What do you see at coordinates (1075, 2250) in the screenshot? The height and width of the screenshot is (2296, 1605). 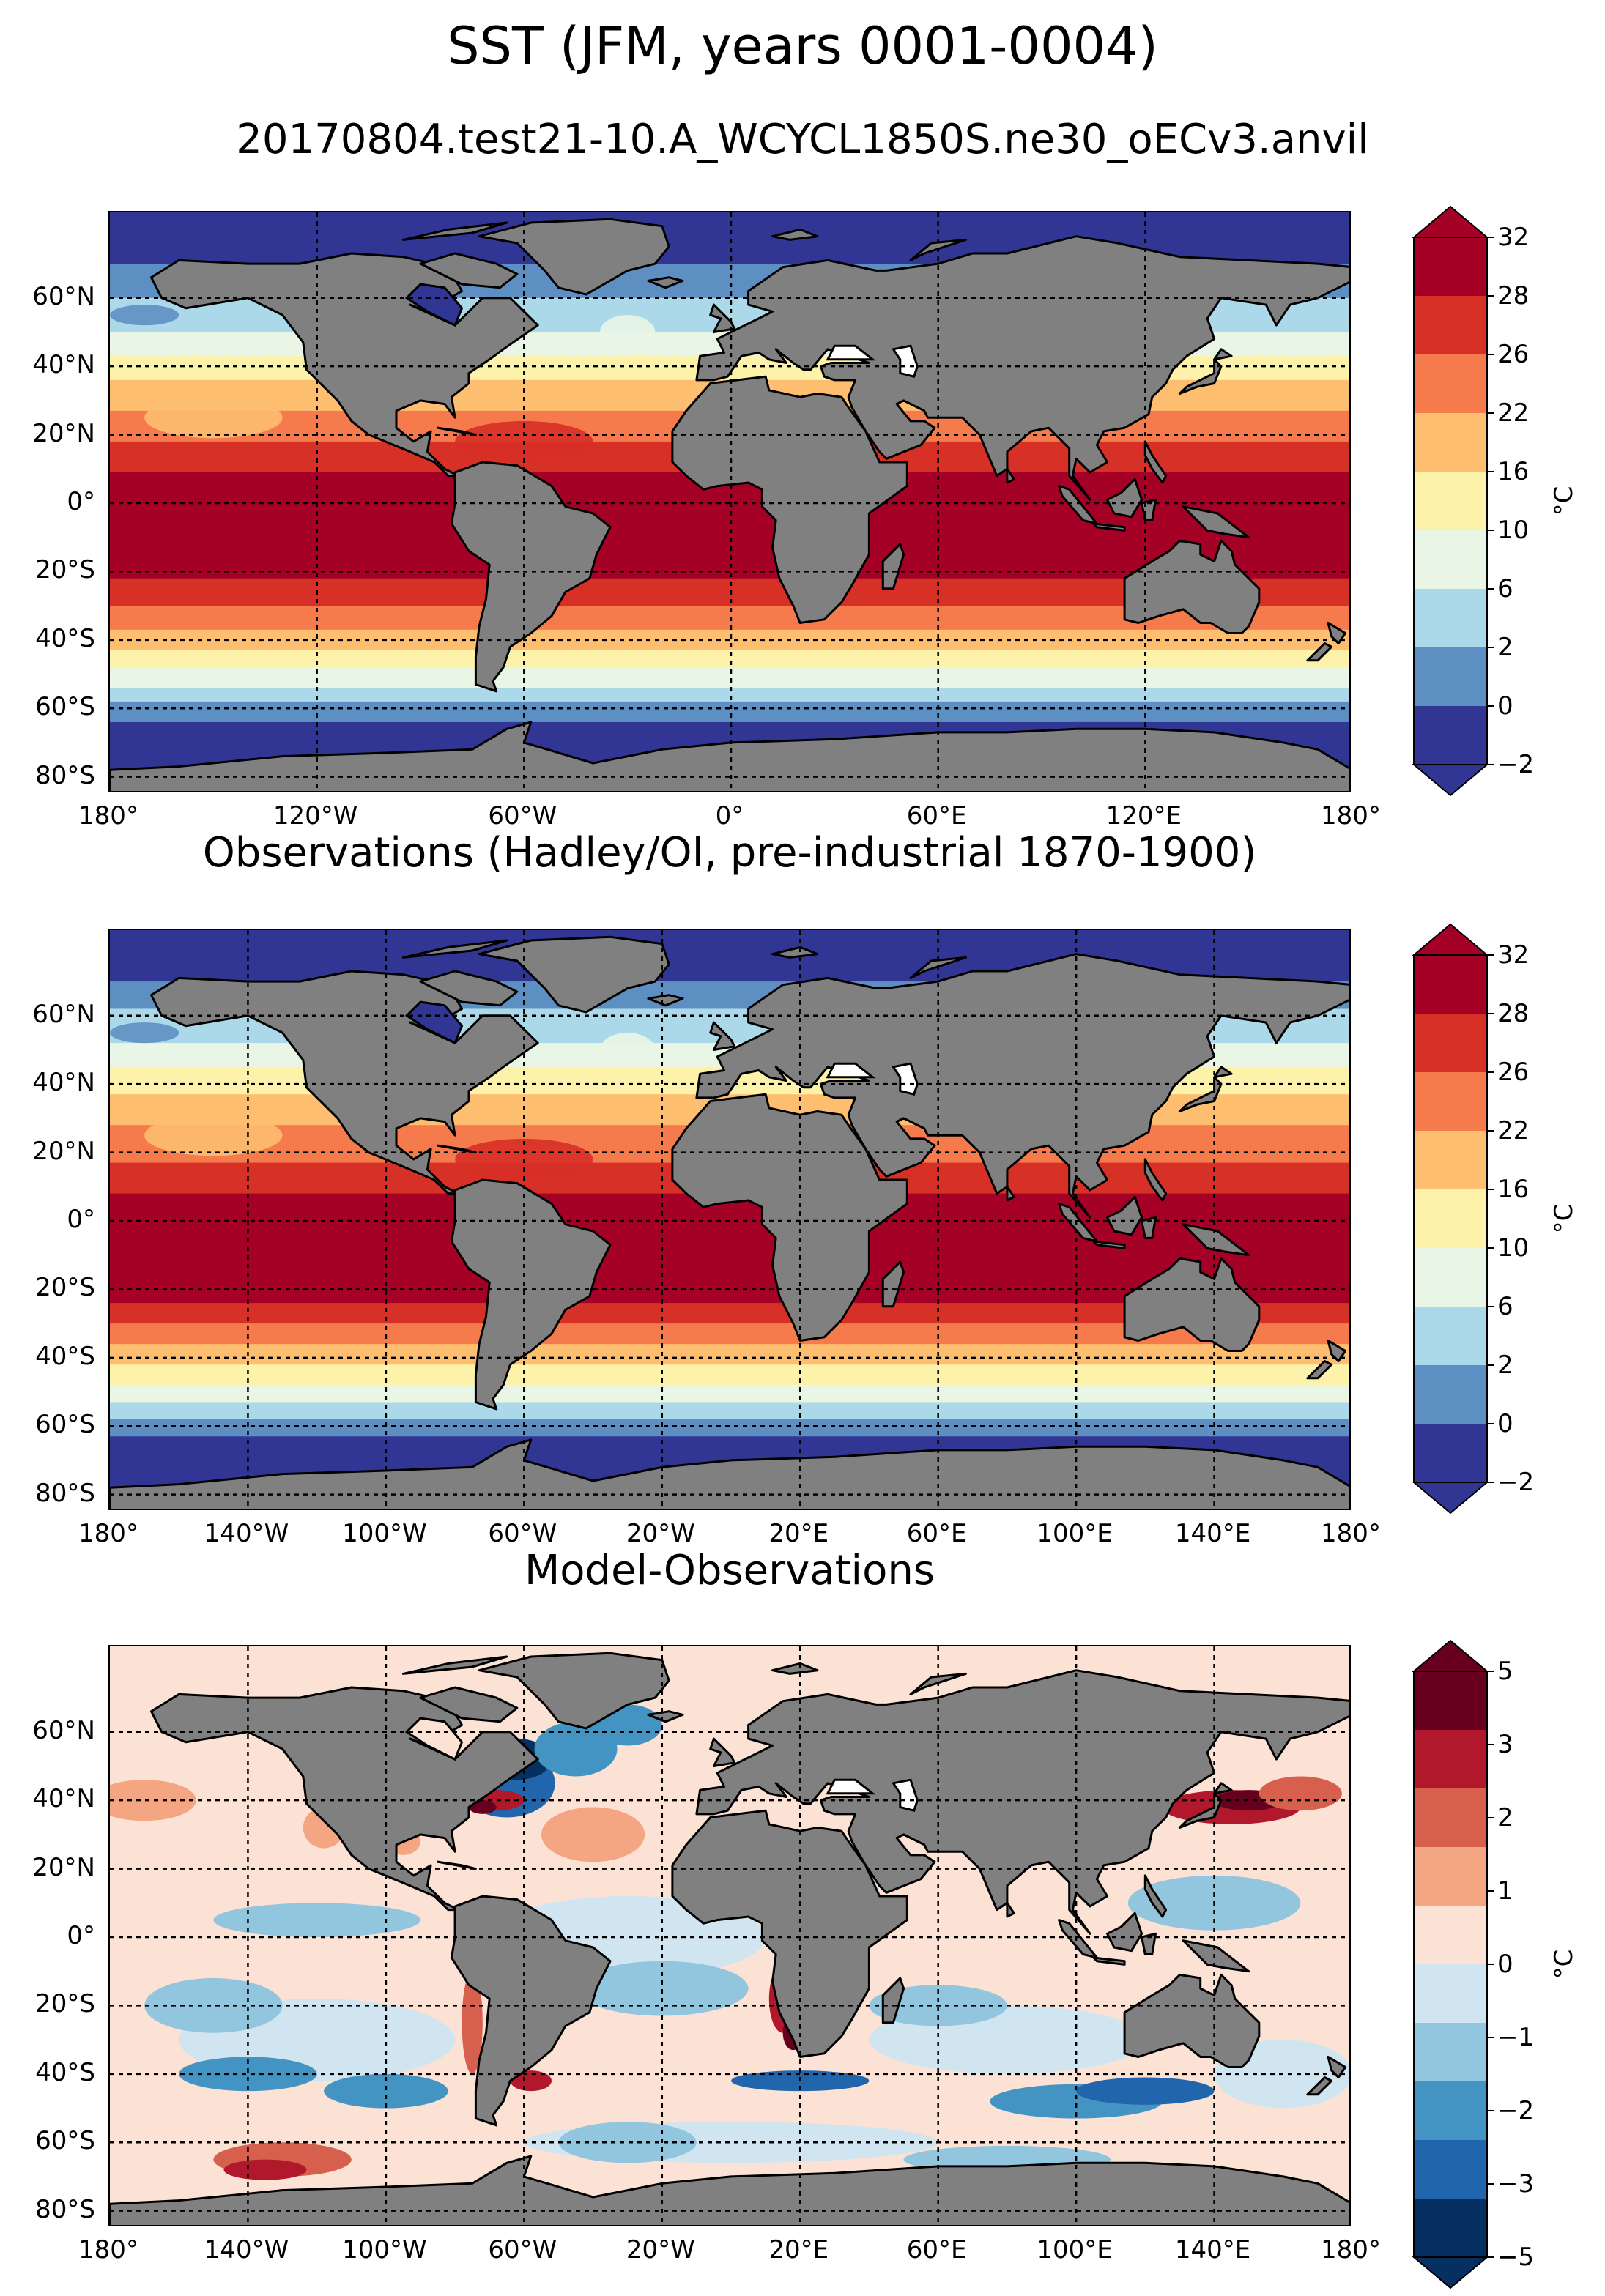 I see `panel-3-xtick: 100°E` at bounding box center [1075, 2250].